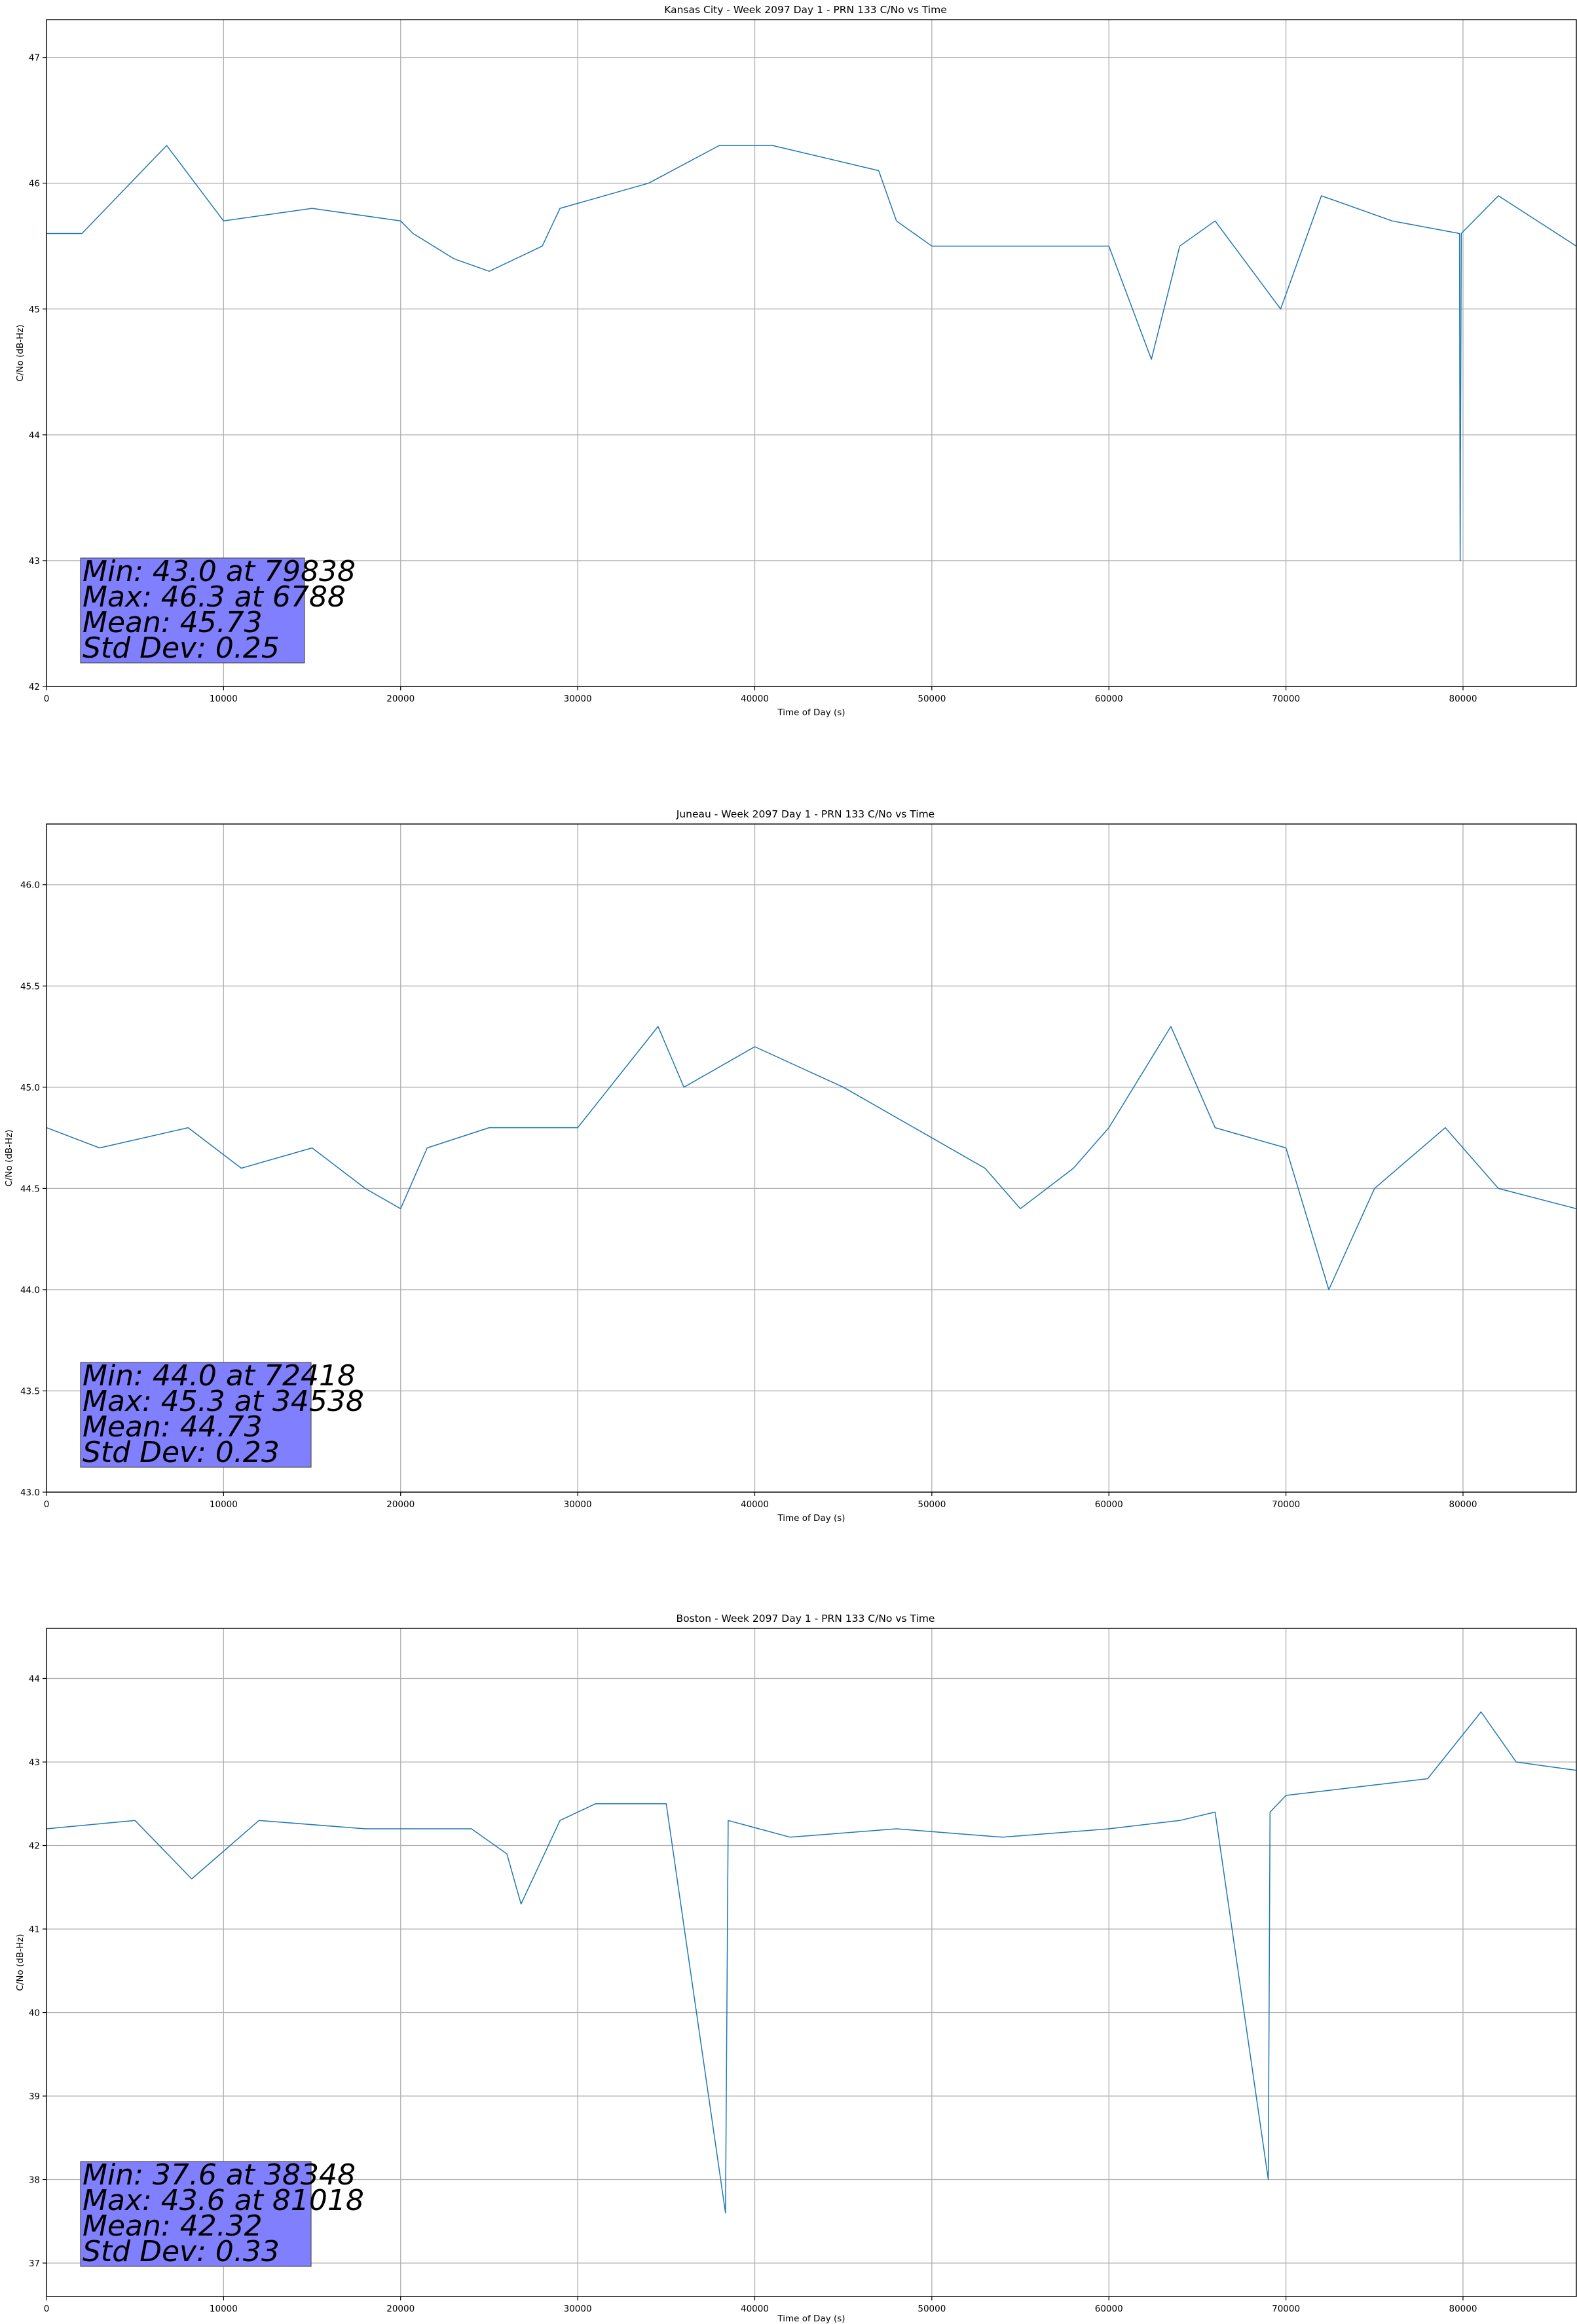 This screenshot has width=1577, height=2324. What do you see at coordinates (223, 2200) in the screenshot?
I see `stats-max: Max: 43.6 at 81018` at bounding box center [223, 2200].